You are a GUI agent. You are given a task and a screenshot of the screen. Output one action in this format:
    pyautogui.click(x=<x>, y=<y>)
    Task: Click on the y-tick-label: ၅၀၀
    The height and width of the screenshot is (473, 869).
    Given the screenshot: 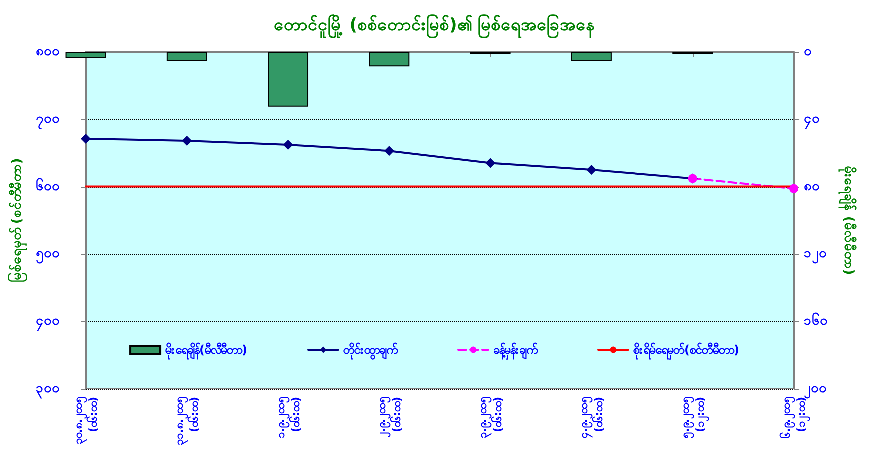 What is the action you would take?
    pyautogui.click(x=48, y=255)
    